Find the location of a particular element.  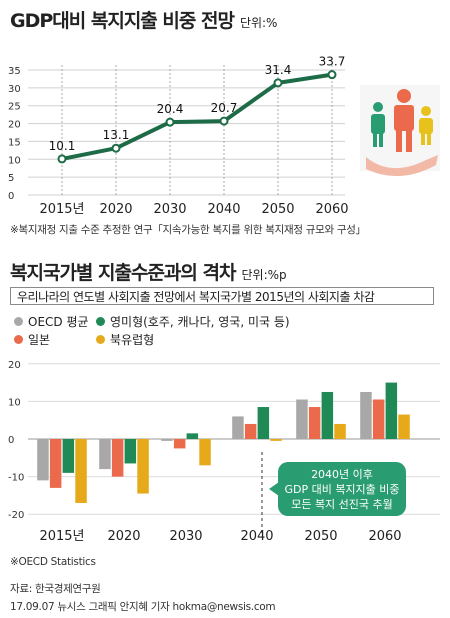

chart2-x-tick-label: 2060 is located at coordinates (384, 536).